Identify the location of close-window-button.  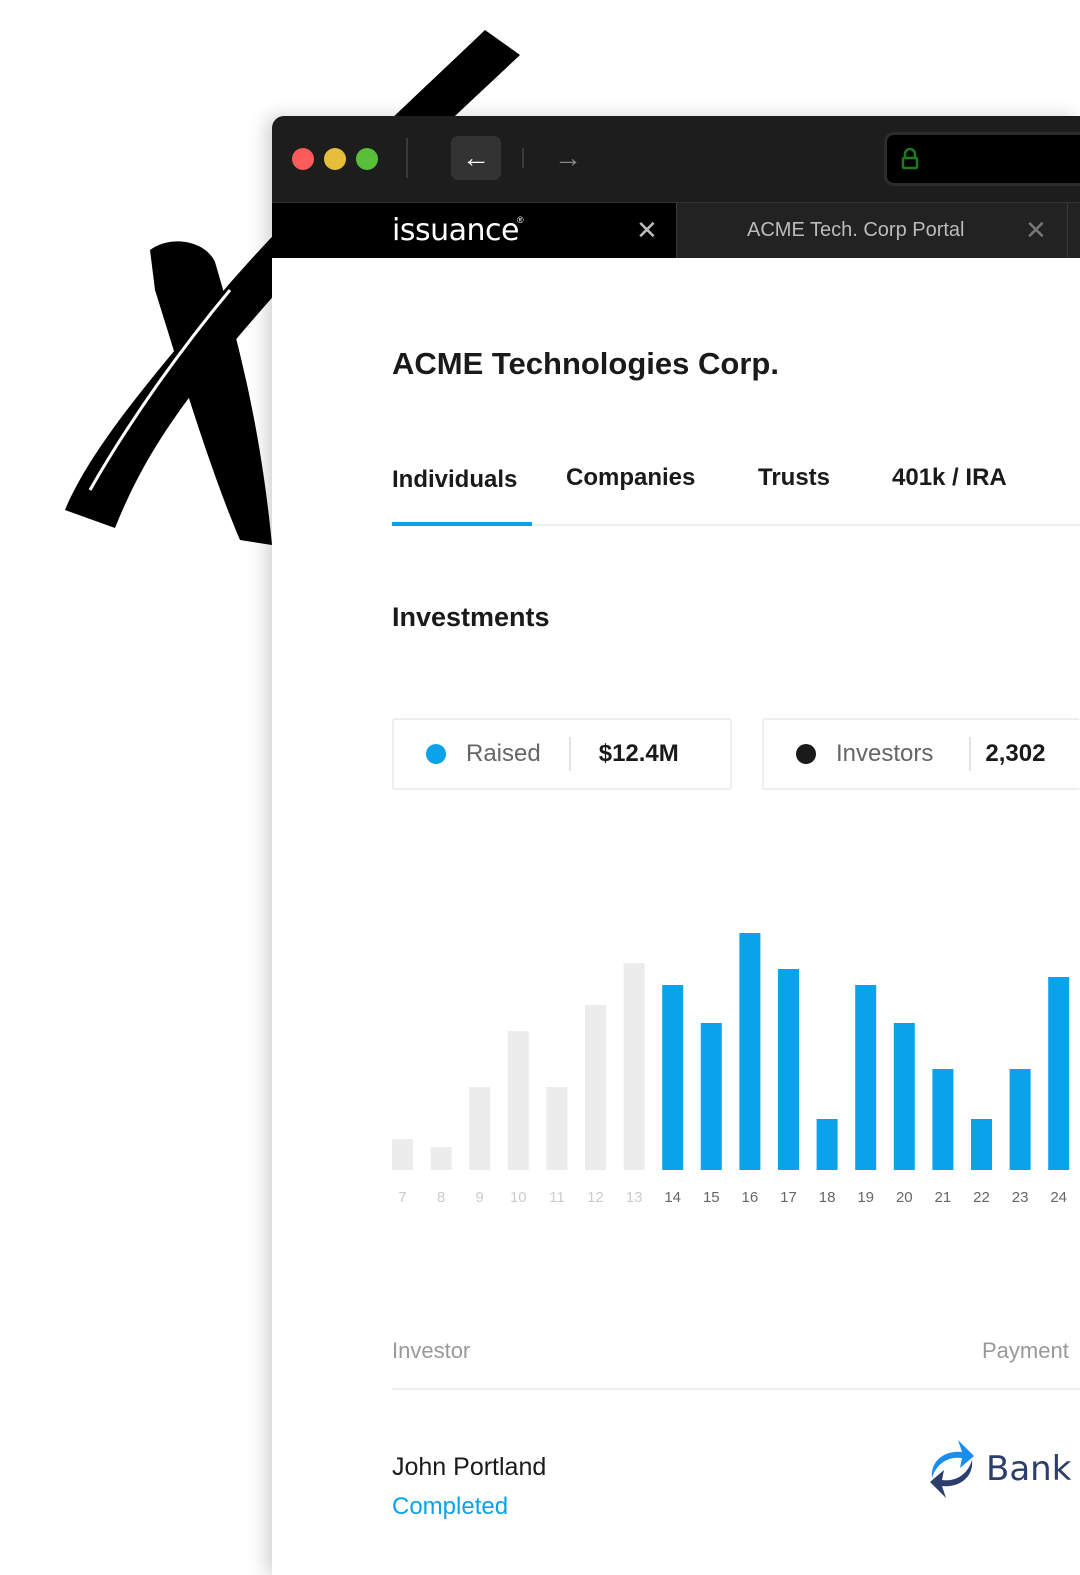
(303, 159).